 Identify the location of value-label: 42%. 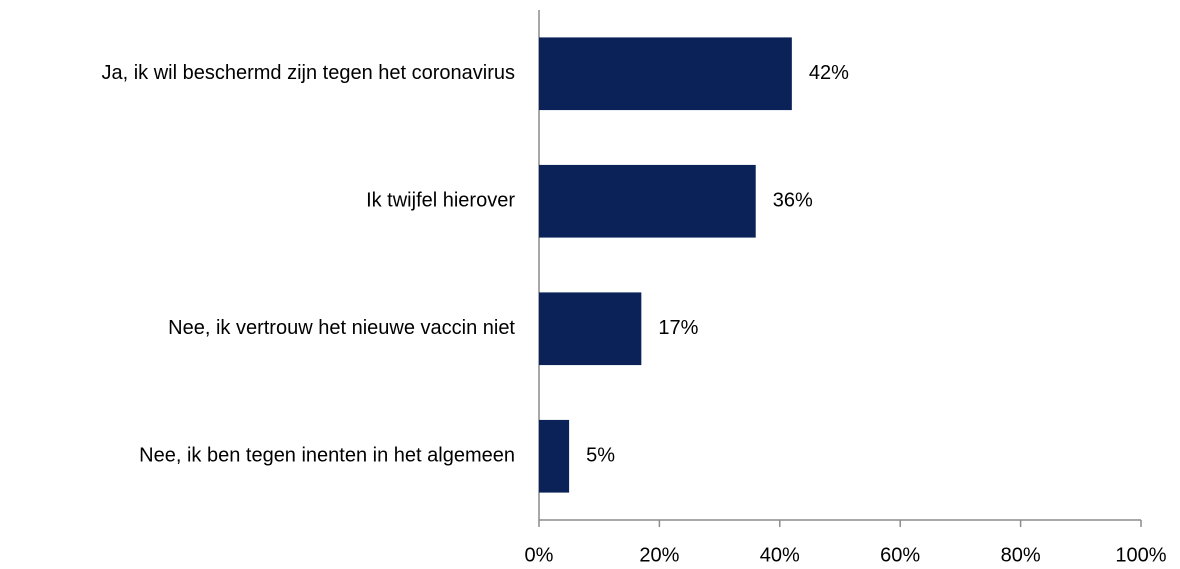
(829, 73).